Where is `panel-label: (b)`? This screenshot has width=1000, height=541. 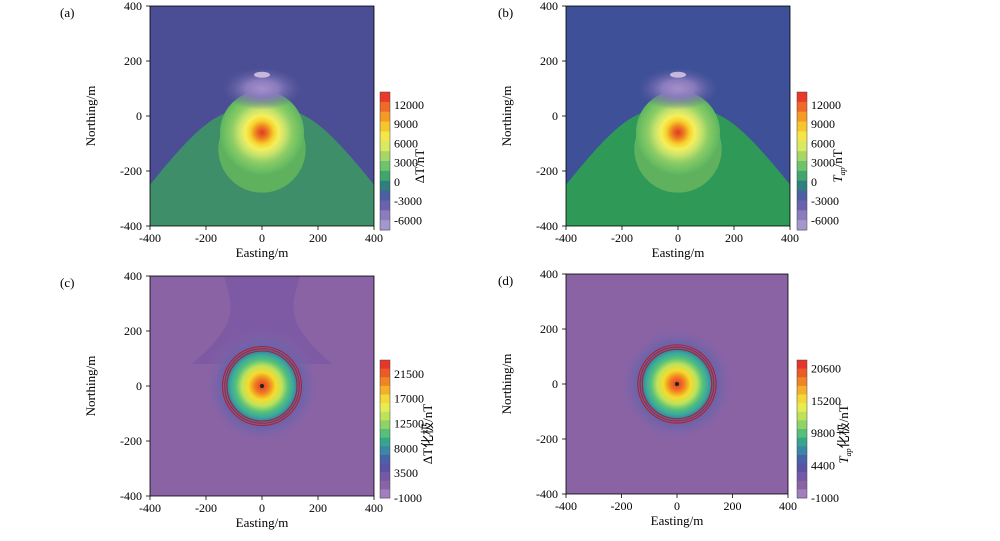
panel-label: (b) is located at coordinates (505, 12).